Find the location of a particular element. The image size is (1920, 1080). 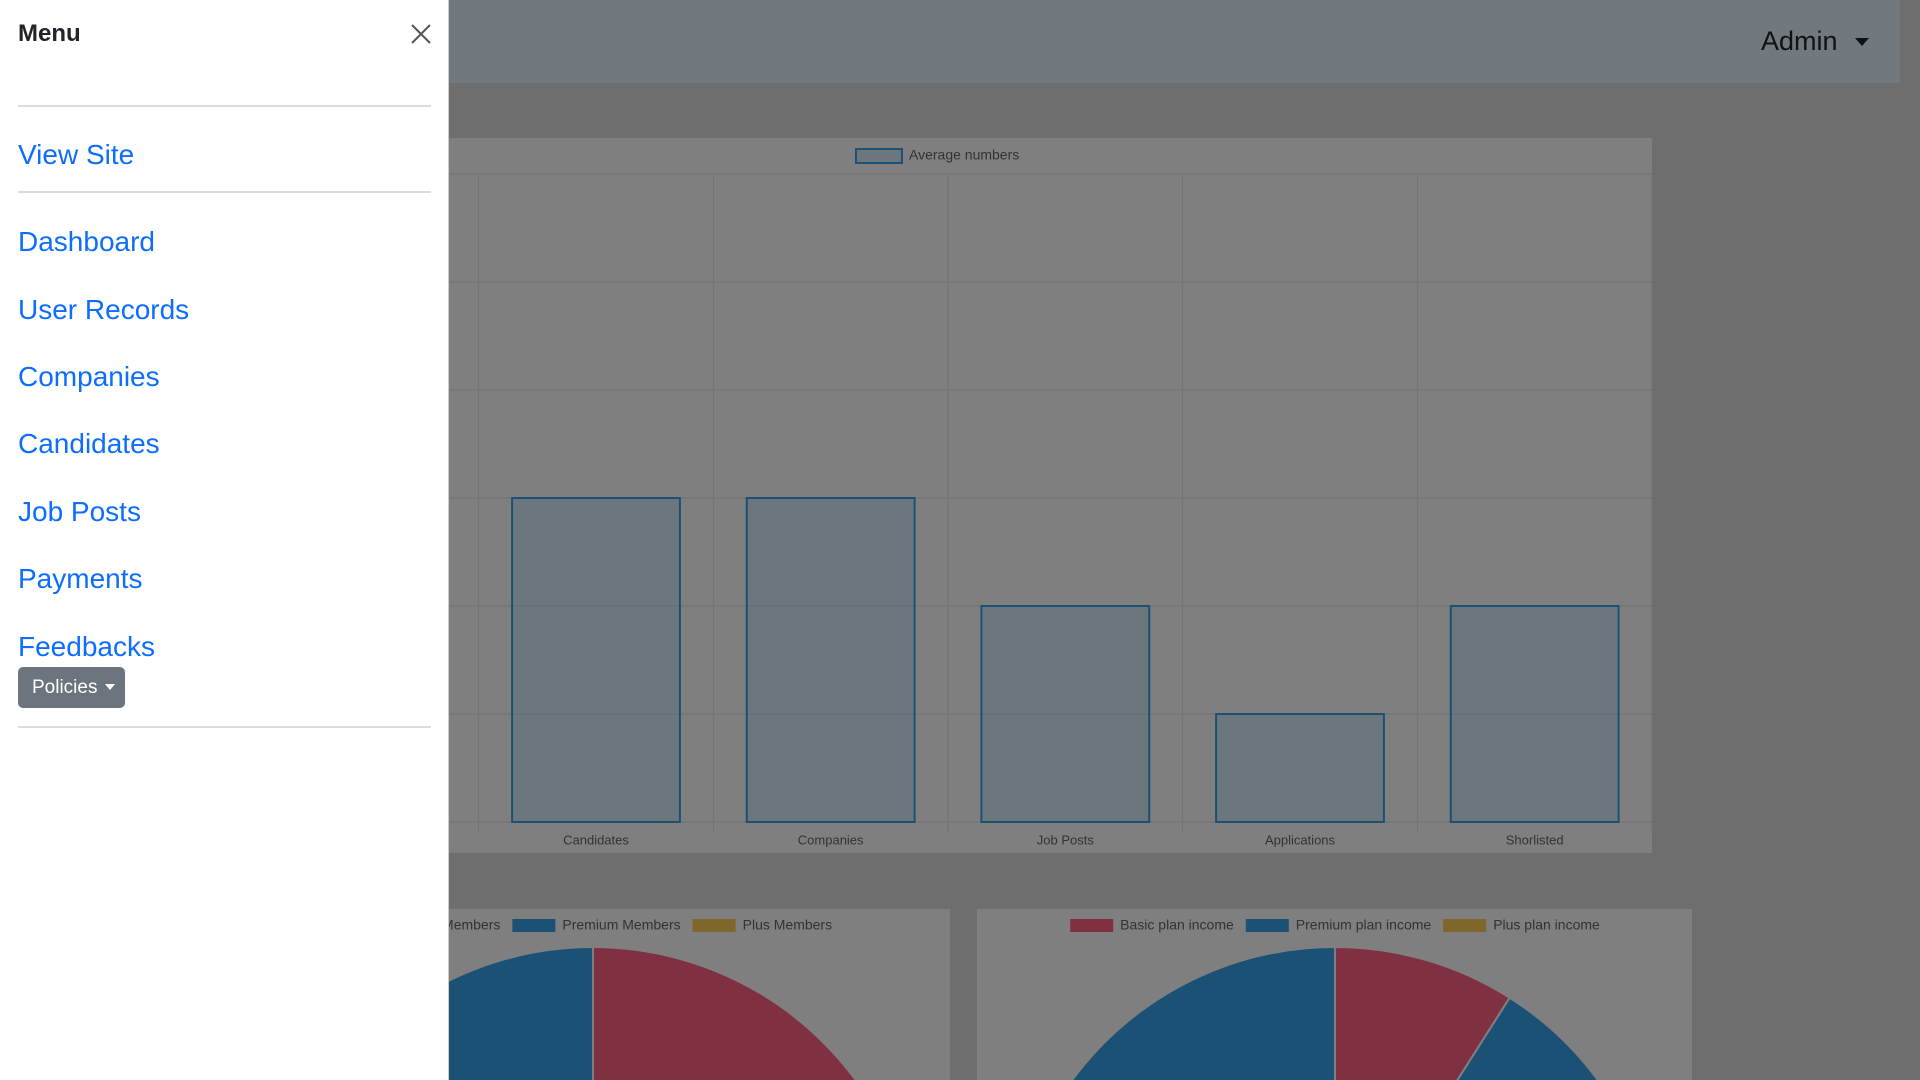

close-icon is located at coordinates (421, 34).